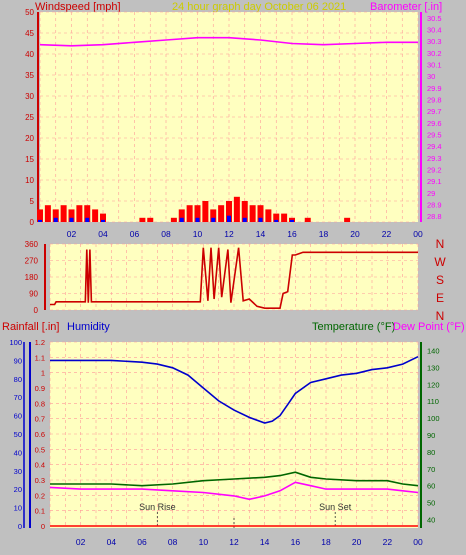  I want to click on humidity-tick-label: 10, so click(18, 508).